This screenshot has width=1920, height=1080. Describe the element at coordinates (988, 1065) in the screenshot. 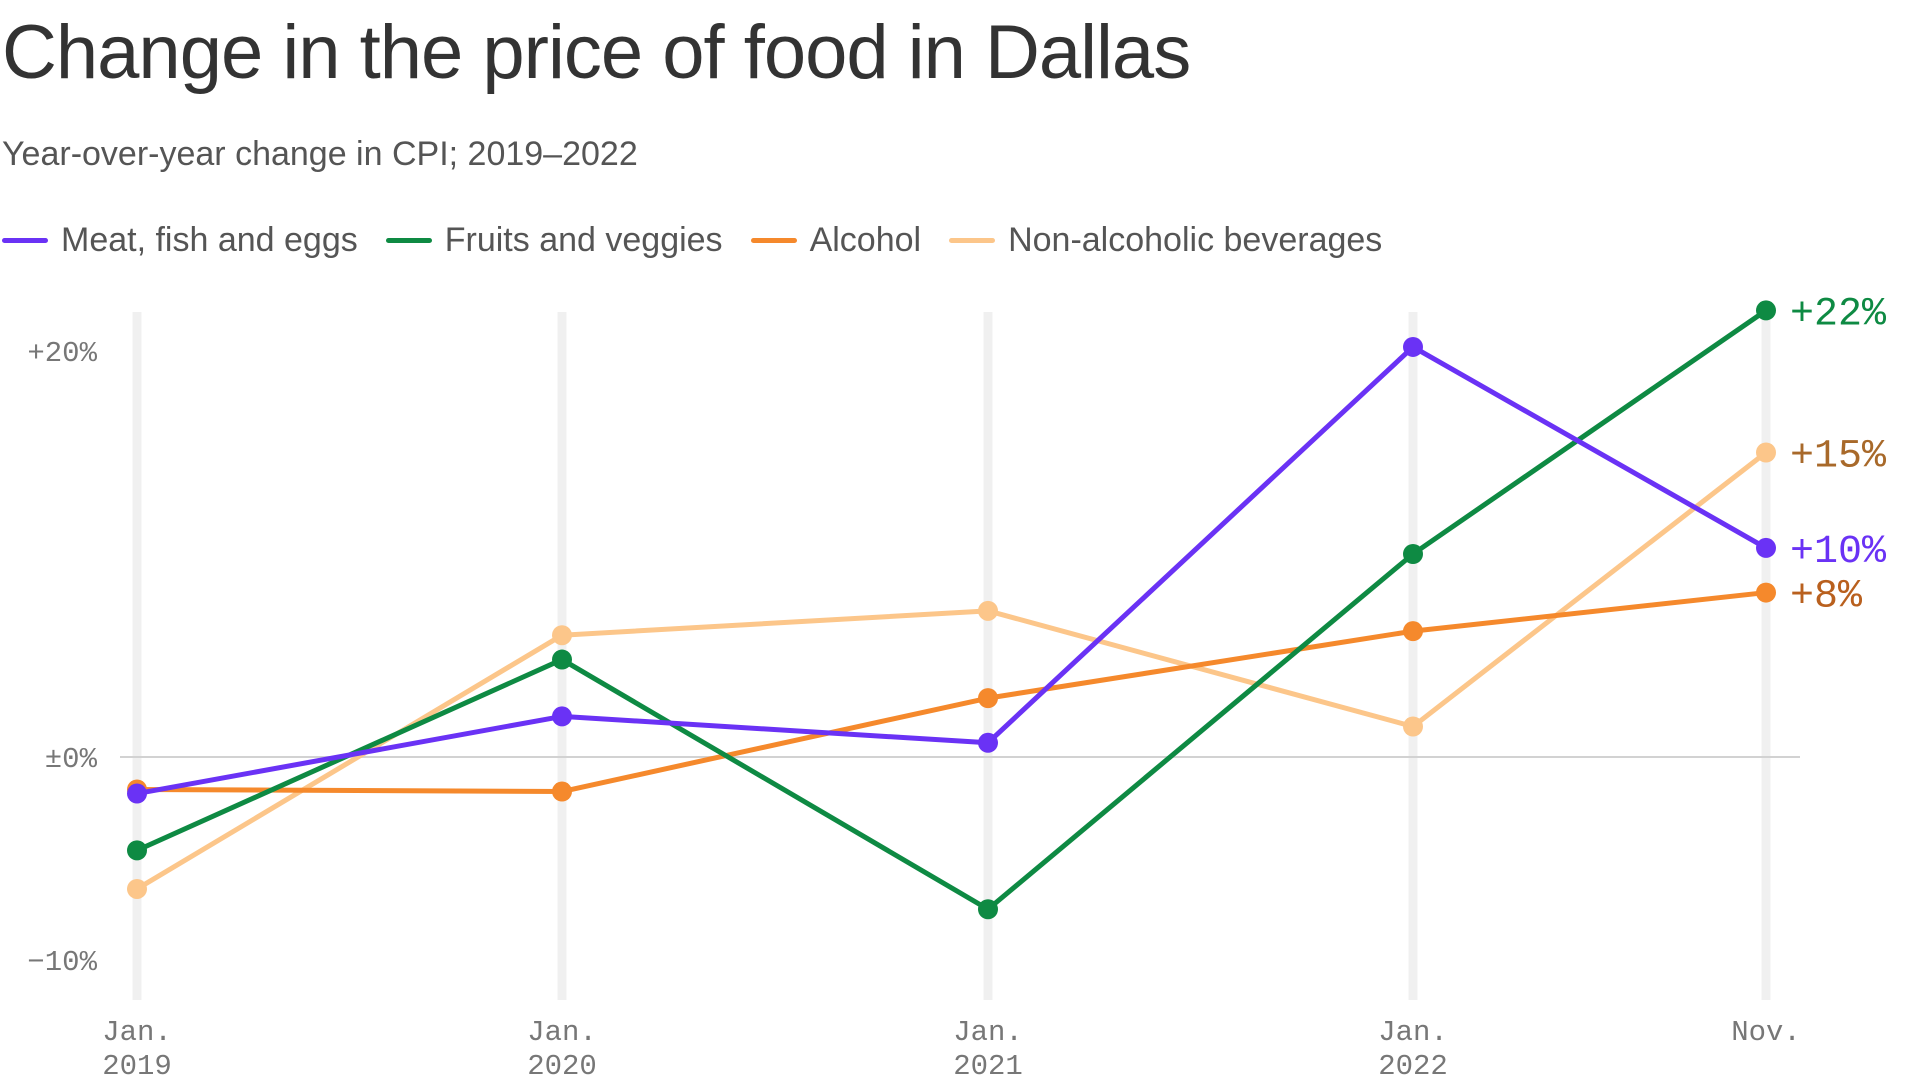

I see `x-tick-label-year-2: 2021` at that location.